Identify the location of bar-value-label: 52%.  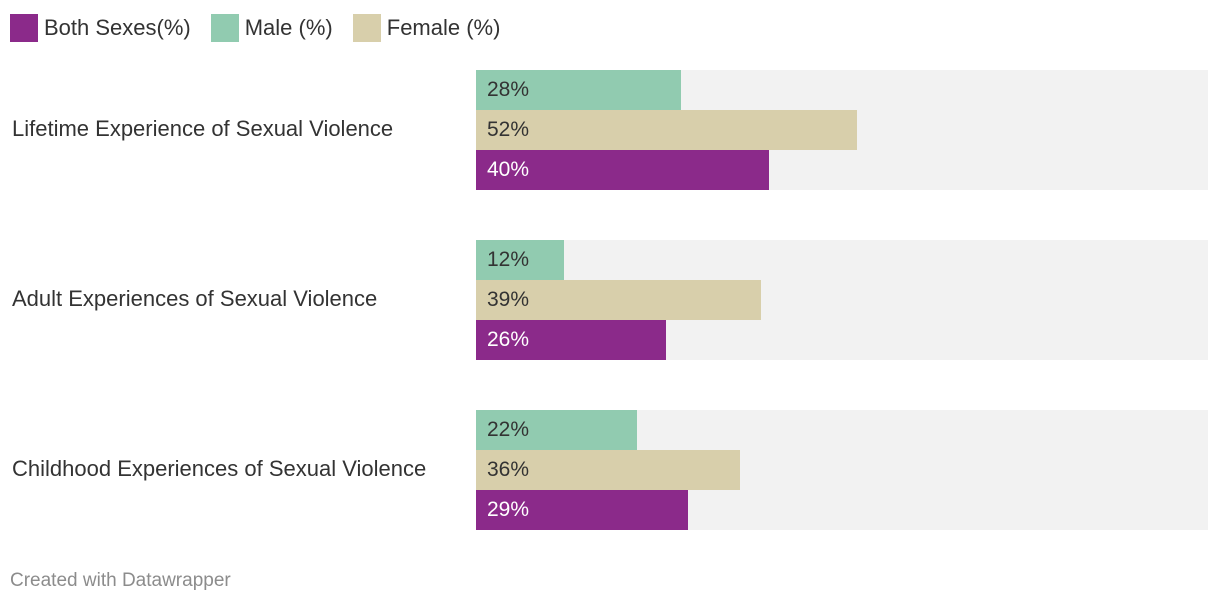
(508, 129).